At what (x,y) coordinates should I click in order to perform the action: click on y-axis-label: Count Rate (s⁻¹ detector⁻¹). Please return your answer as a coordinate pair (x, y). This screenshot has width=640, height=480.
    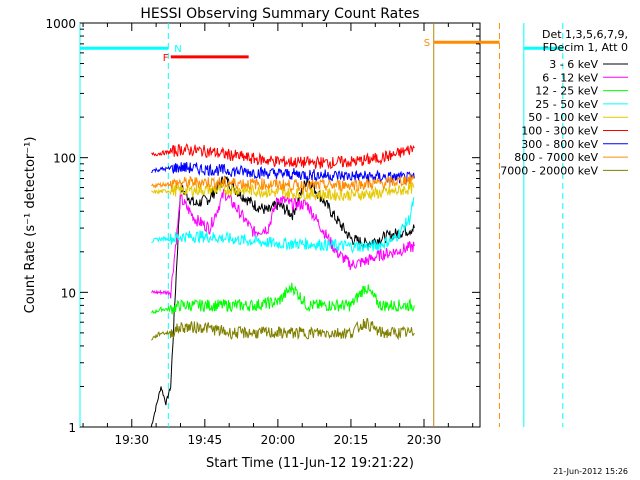
    Looking at the image, I should click on (30, 225).